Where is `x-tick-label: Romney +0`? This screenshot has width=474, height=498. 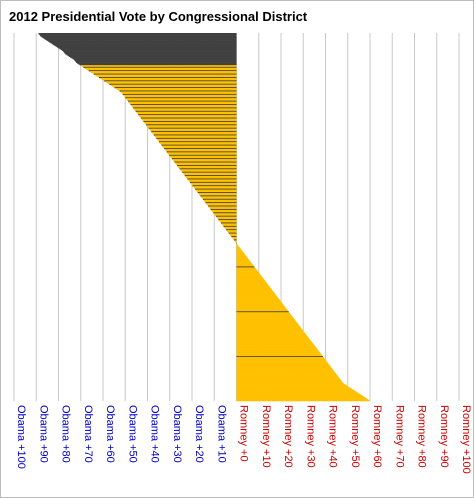
x-tick-label: Romney +0 is located at coordinates (244, 433).